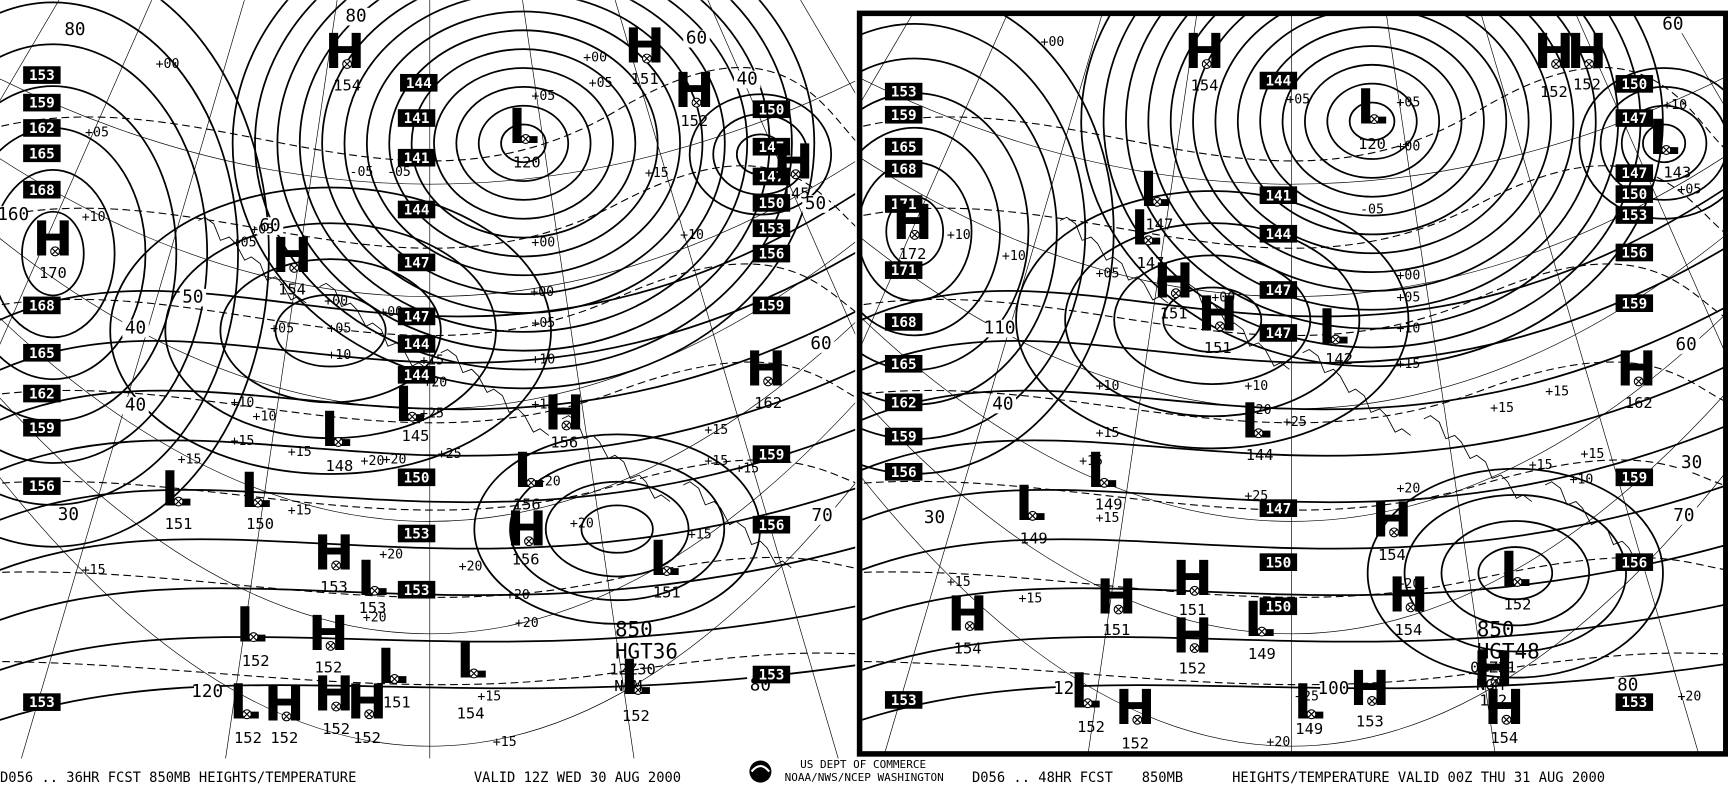  Describe the element at coordinates (632, 670) in the screenshot. I see `model-stamp: 12Z30` at that location.